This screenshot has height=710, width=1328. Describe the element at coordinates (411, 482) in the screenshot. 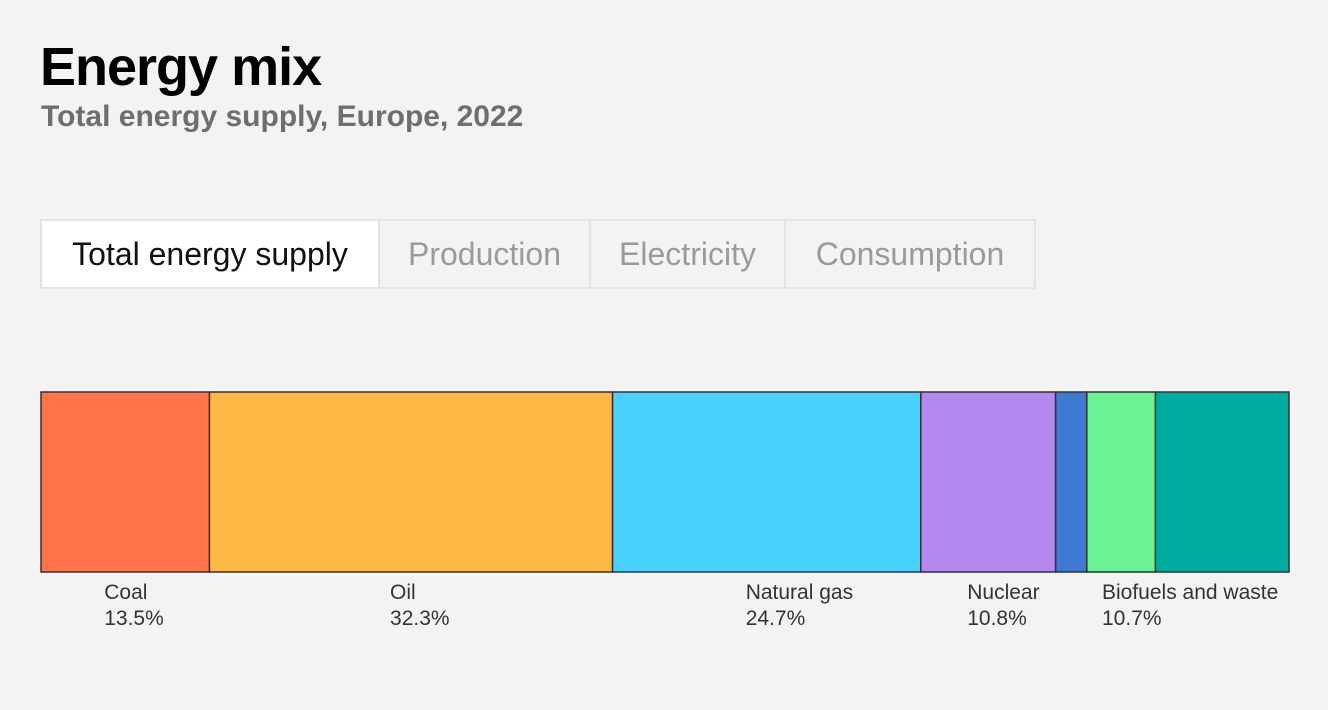

I see `bar-segment-oil` at that location.